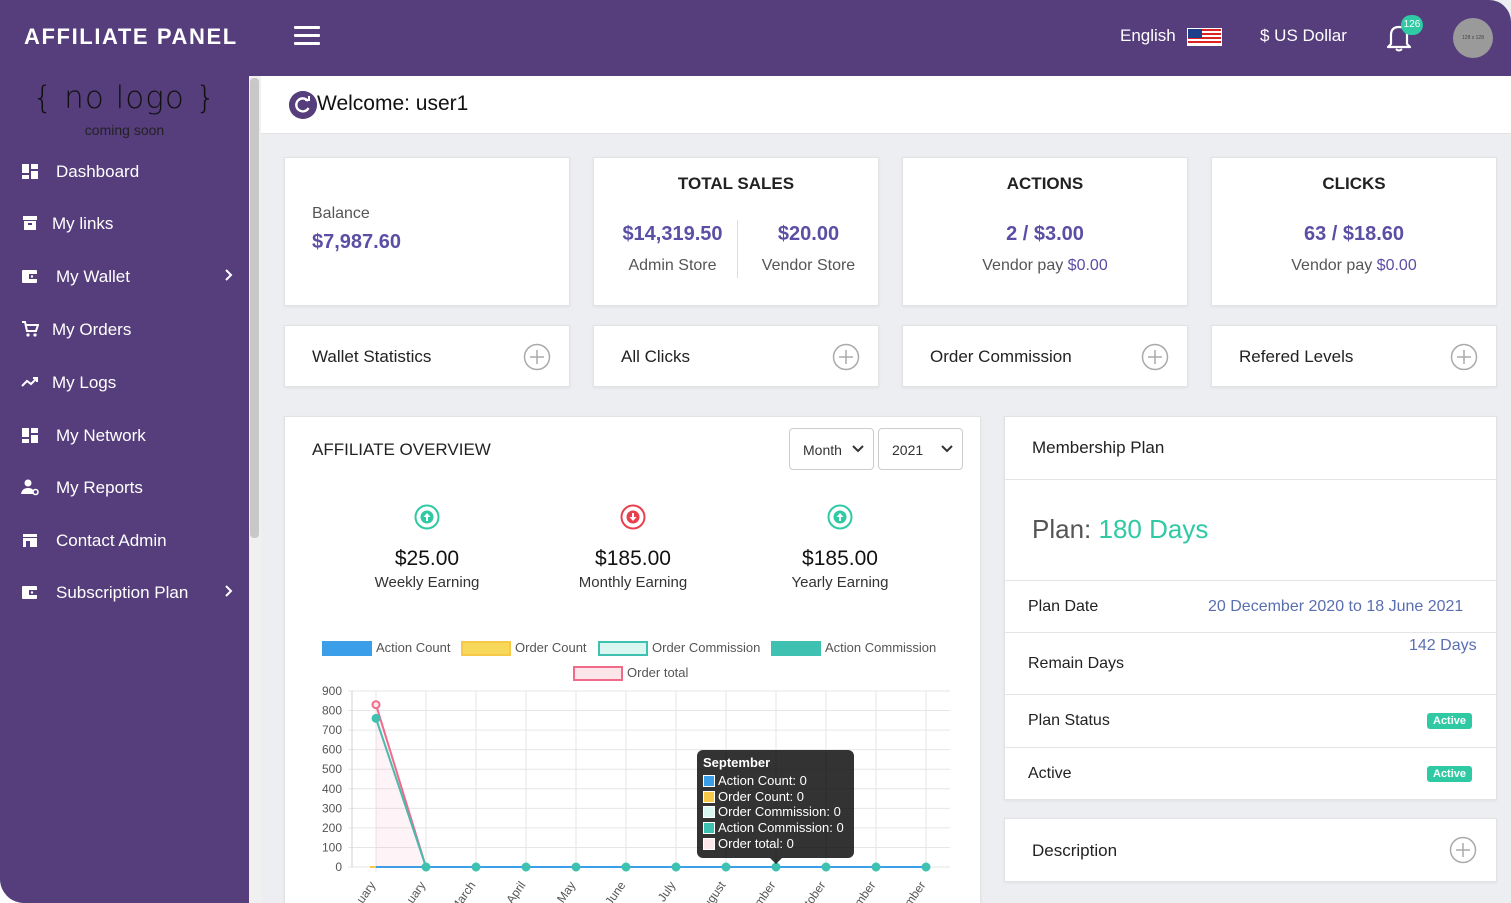  I want to click on refresh-icon, so click(303, 105).